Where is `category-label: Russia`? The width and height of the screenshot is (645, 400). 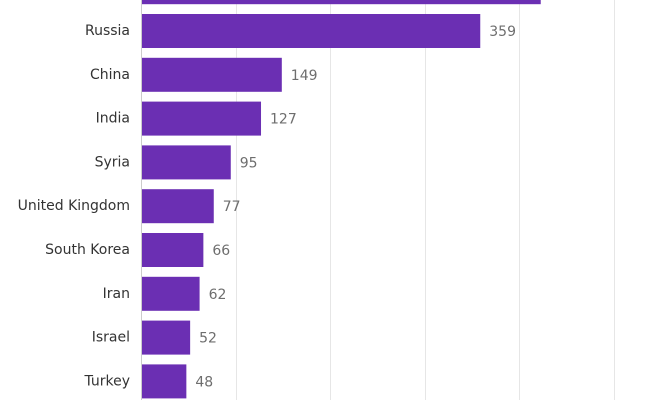 category-label: Russia is located at coordinates (107, 31).